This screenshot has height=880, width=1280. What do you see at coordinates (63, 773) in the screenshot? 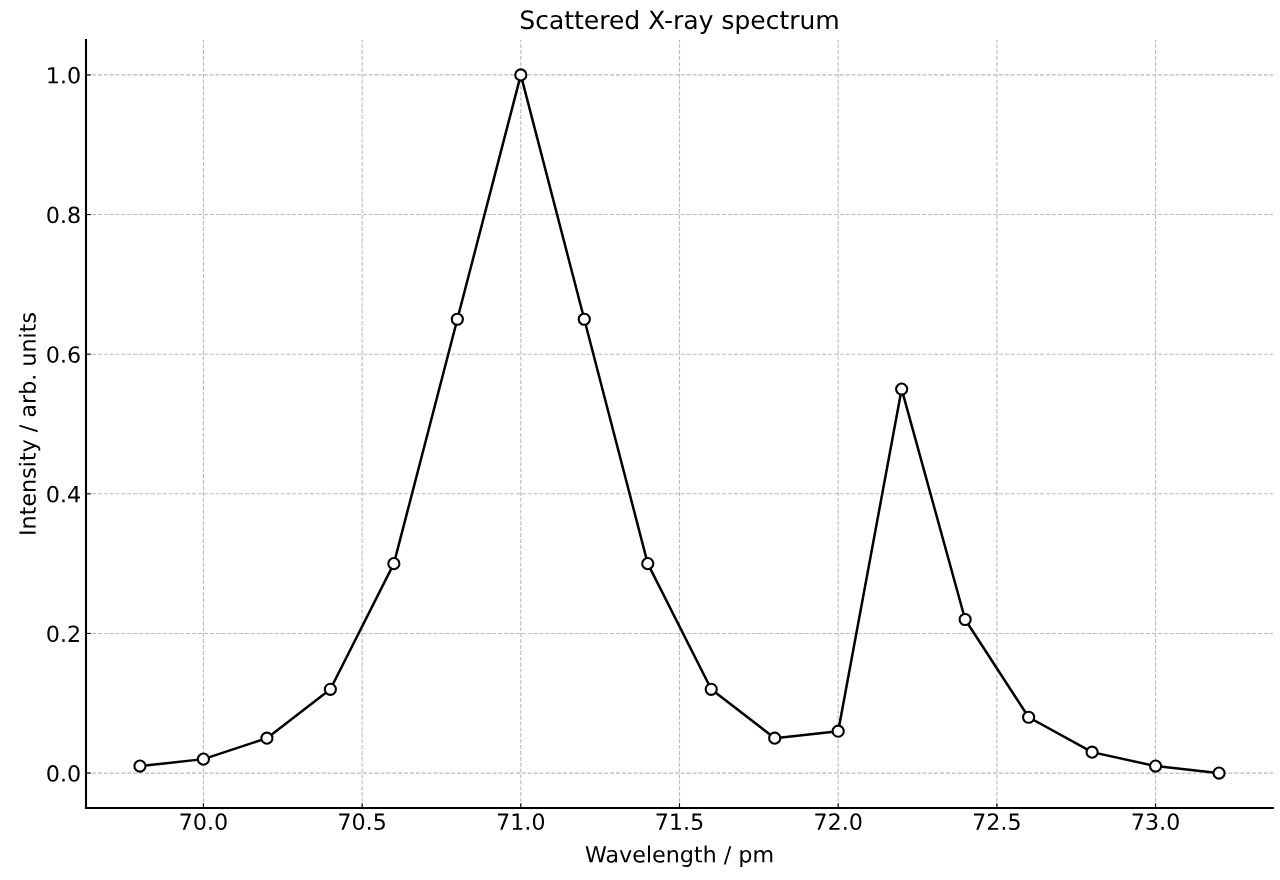
I see `y-tick-label: 0.0` at bounding box center [63, 773].